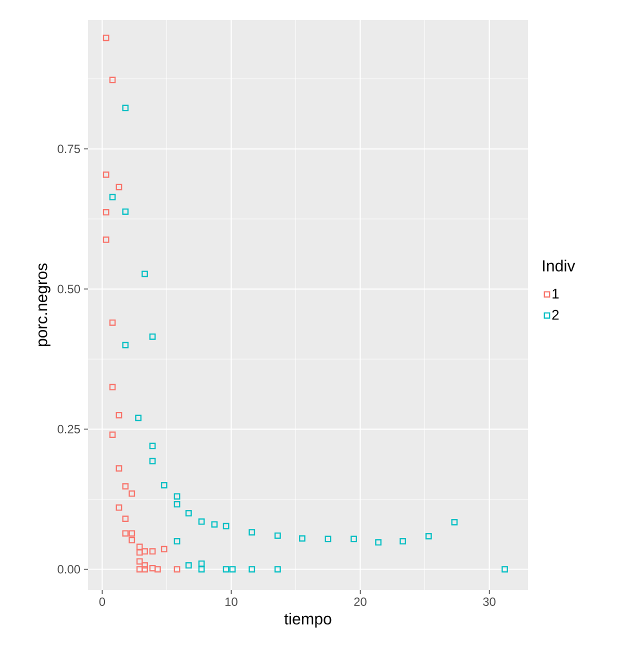 This screenshot has height=660, width=644. What do you see at coordinates (360, 602) in the screenshot?
I see `x-tick-label: 20` at bounding box center [360, 602].